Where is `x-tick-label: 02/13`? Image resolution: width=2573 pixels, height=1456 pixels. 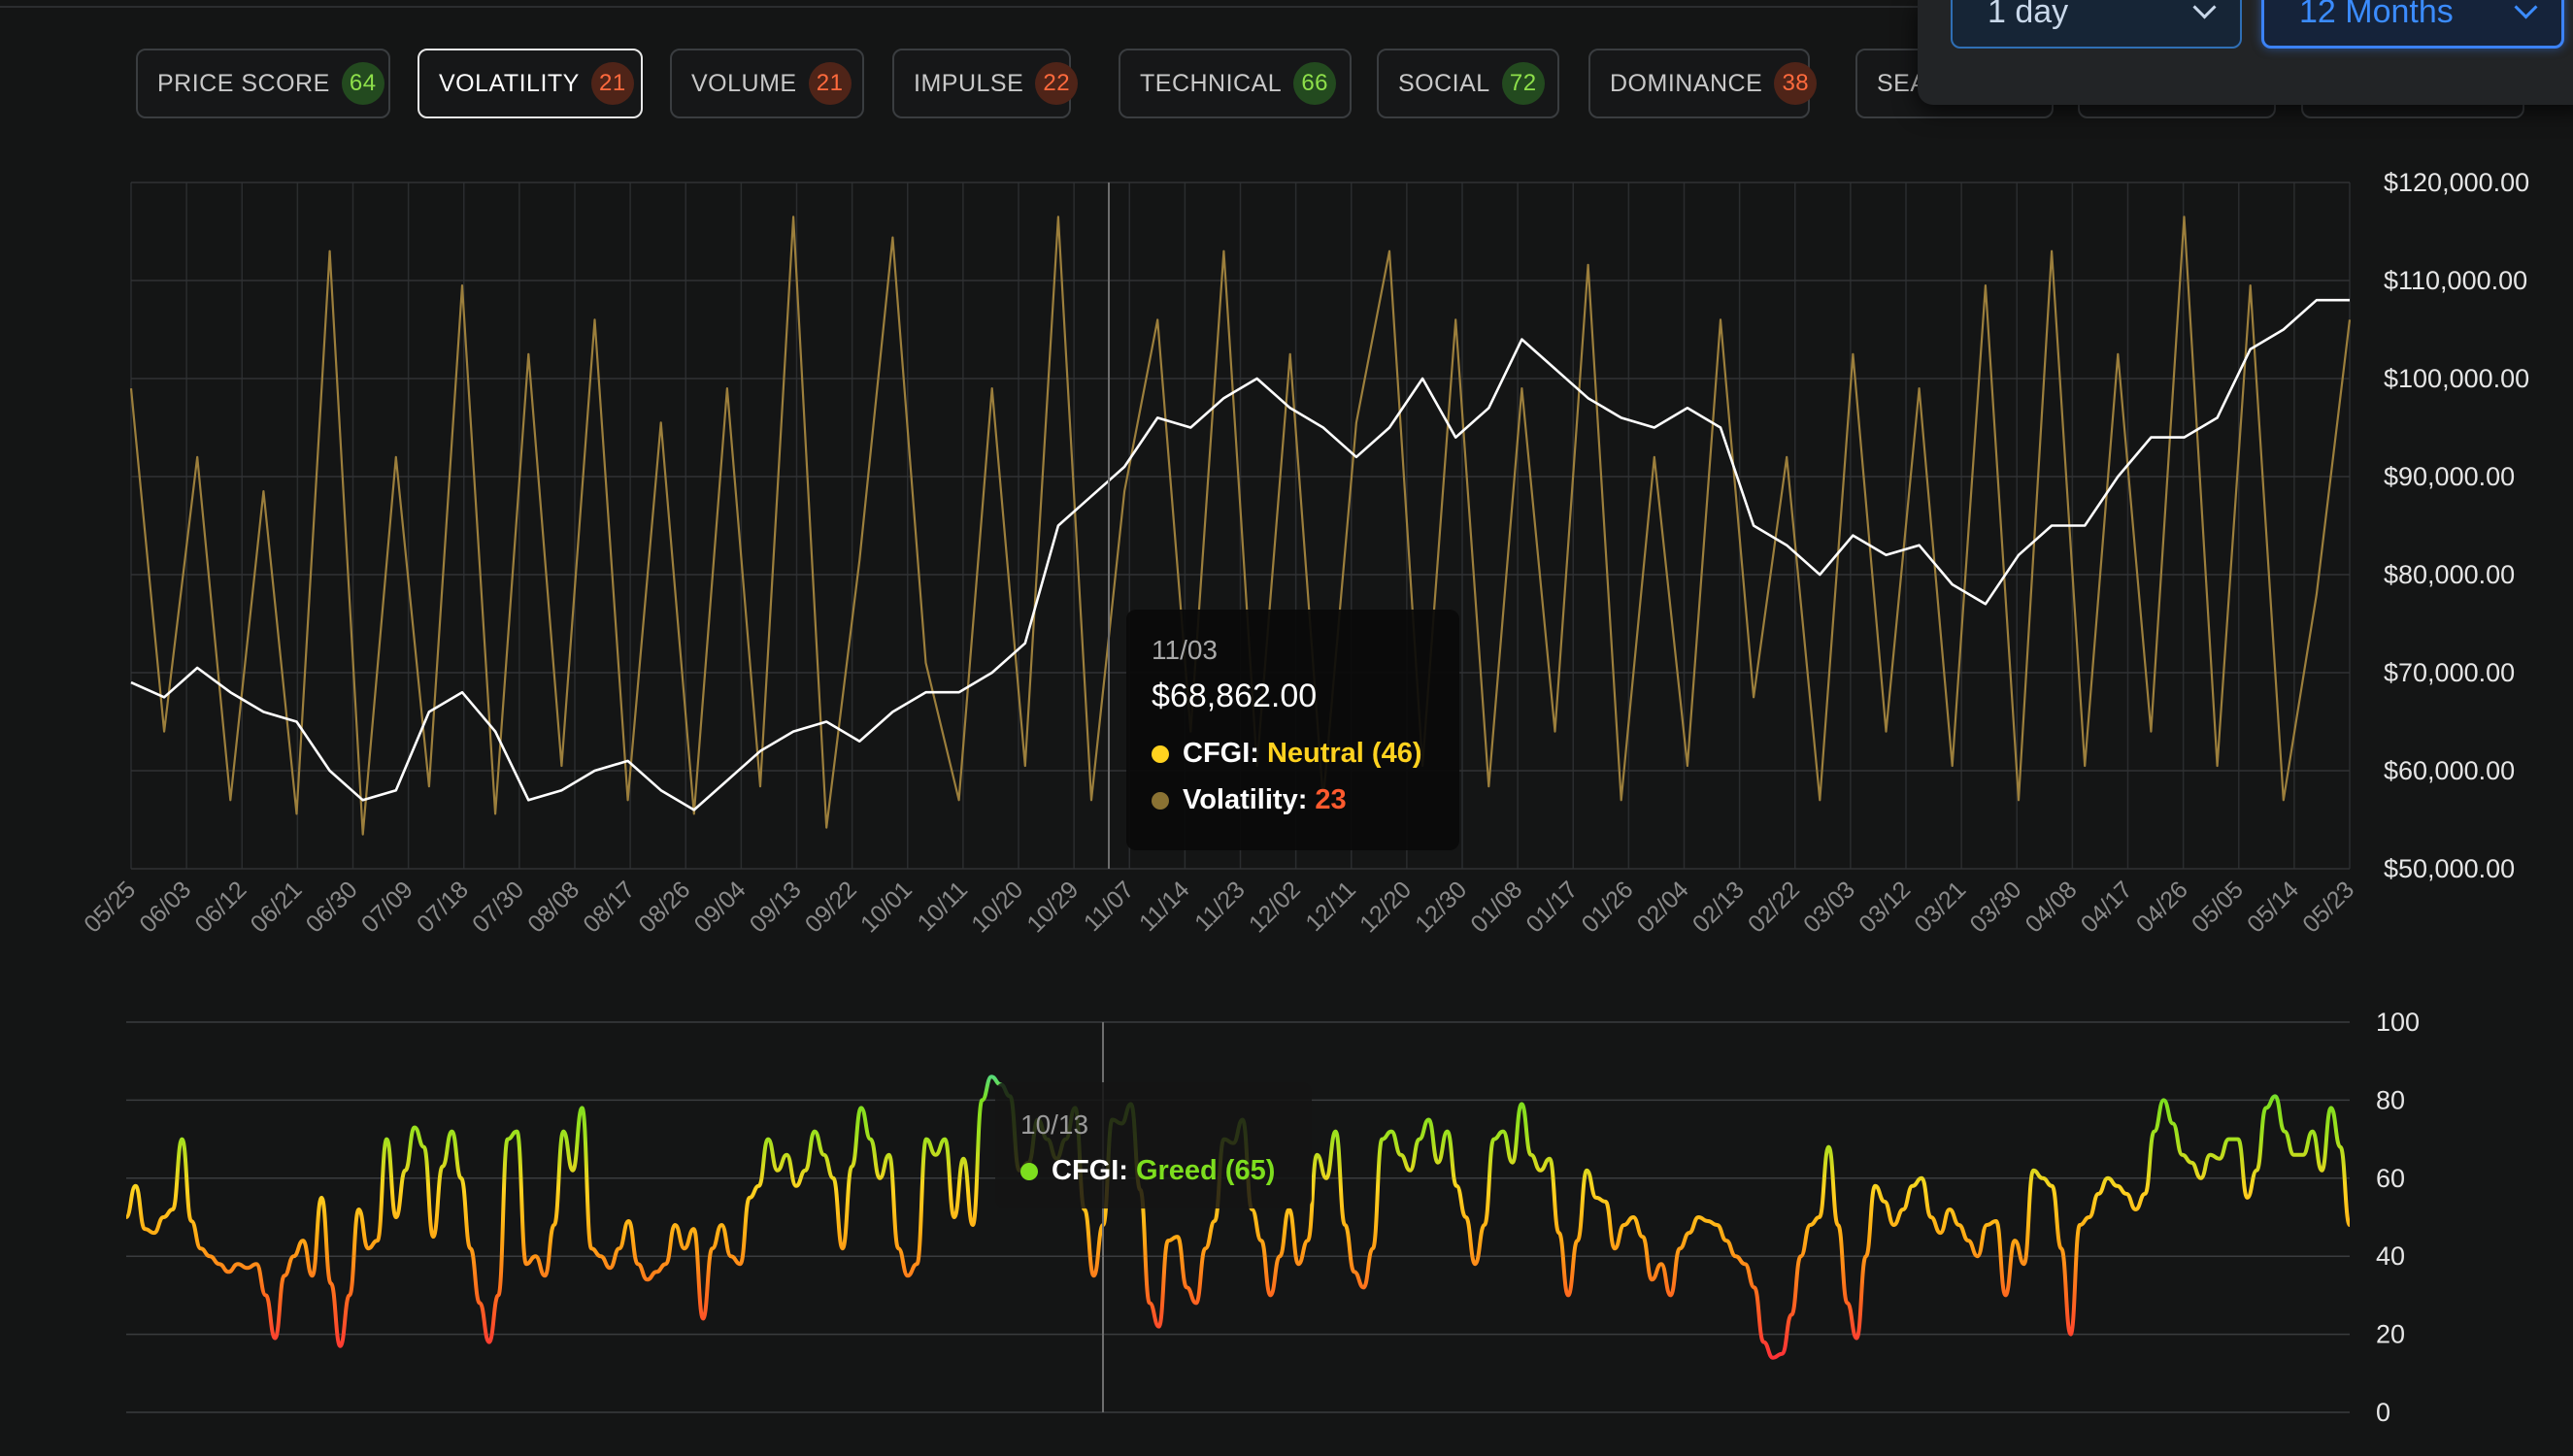 x-tick-label: 02/13 is located at coordinates (1718, 907).